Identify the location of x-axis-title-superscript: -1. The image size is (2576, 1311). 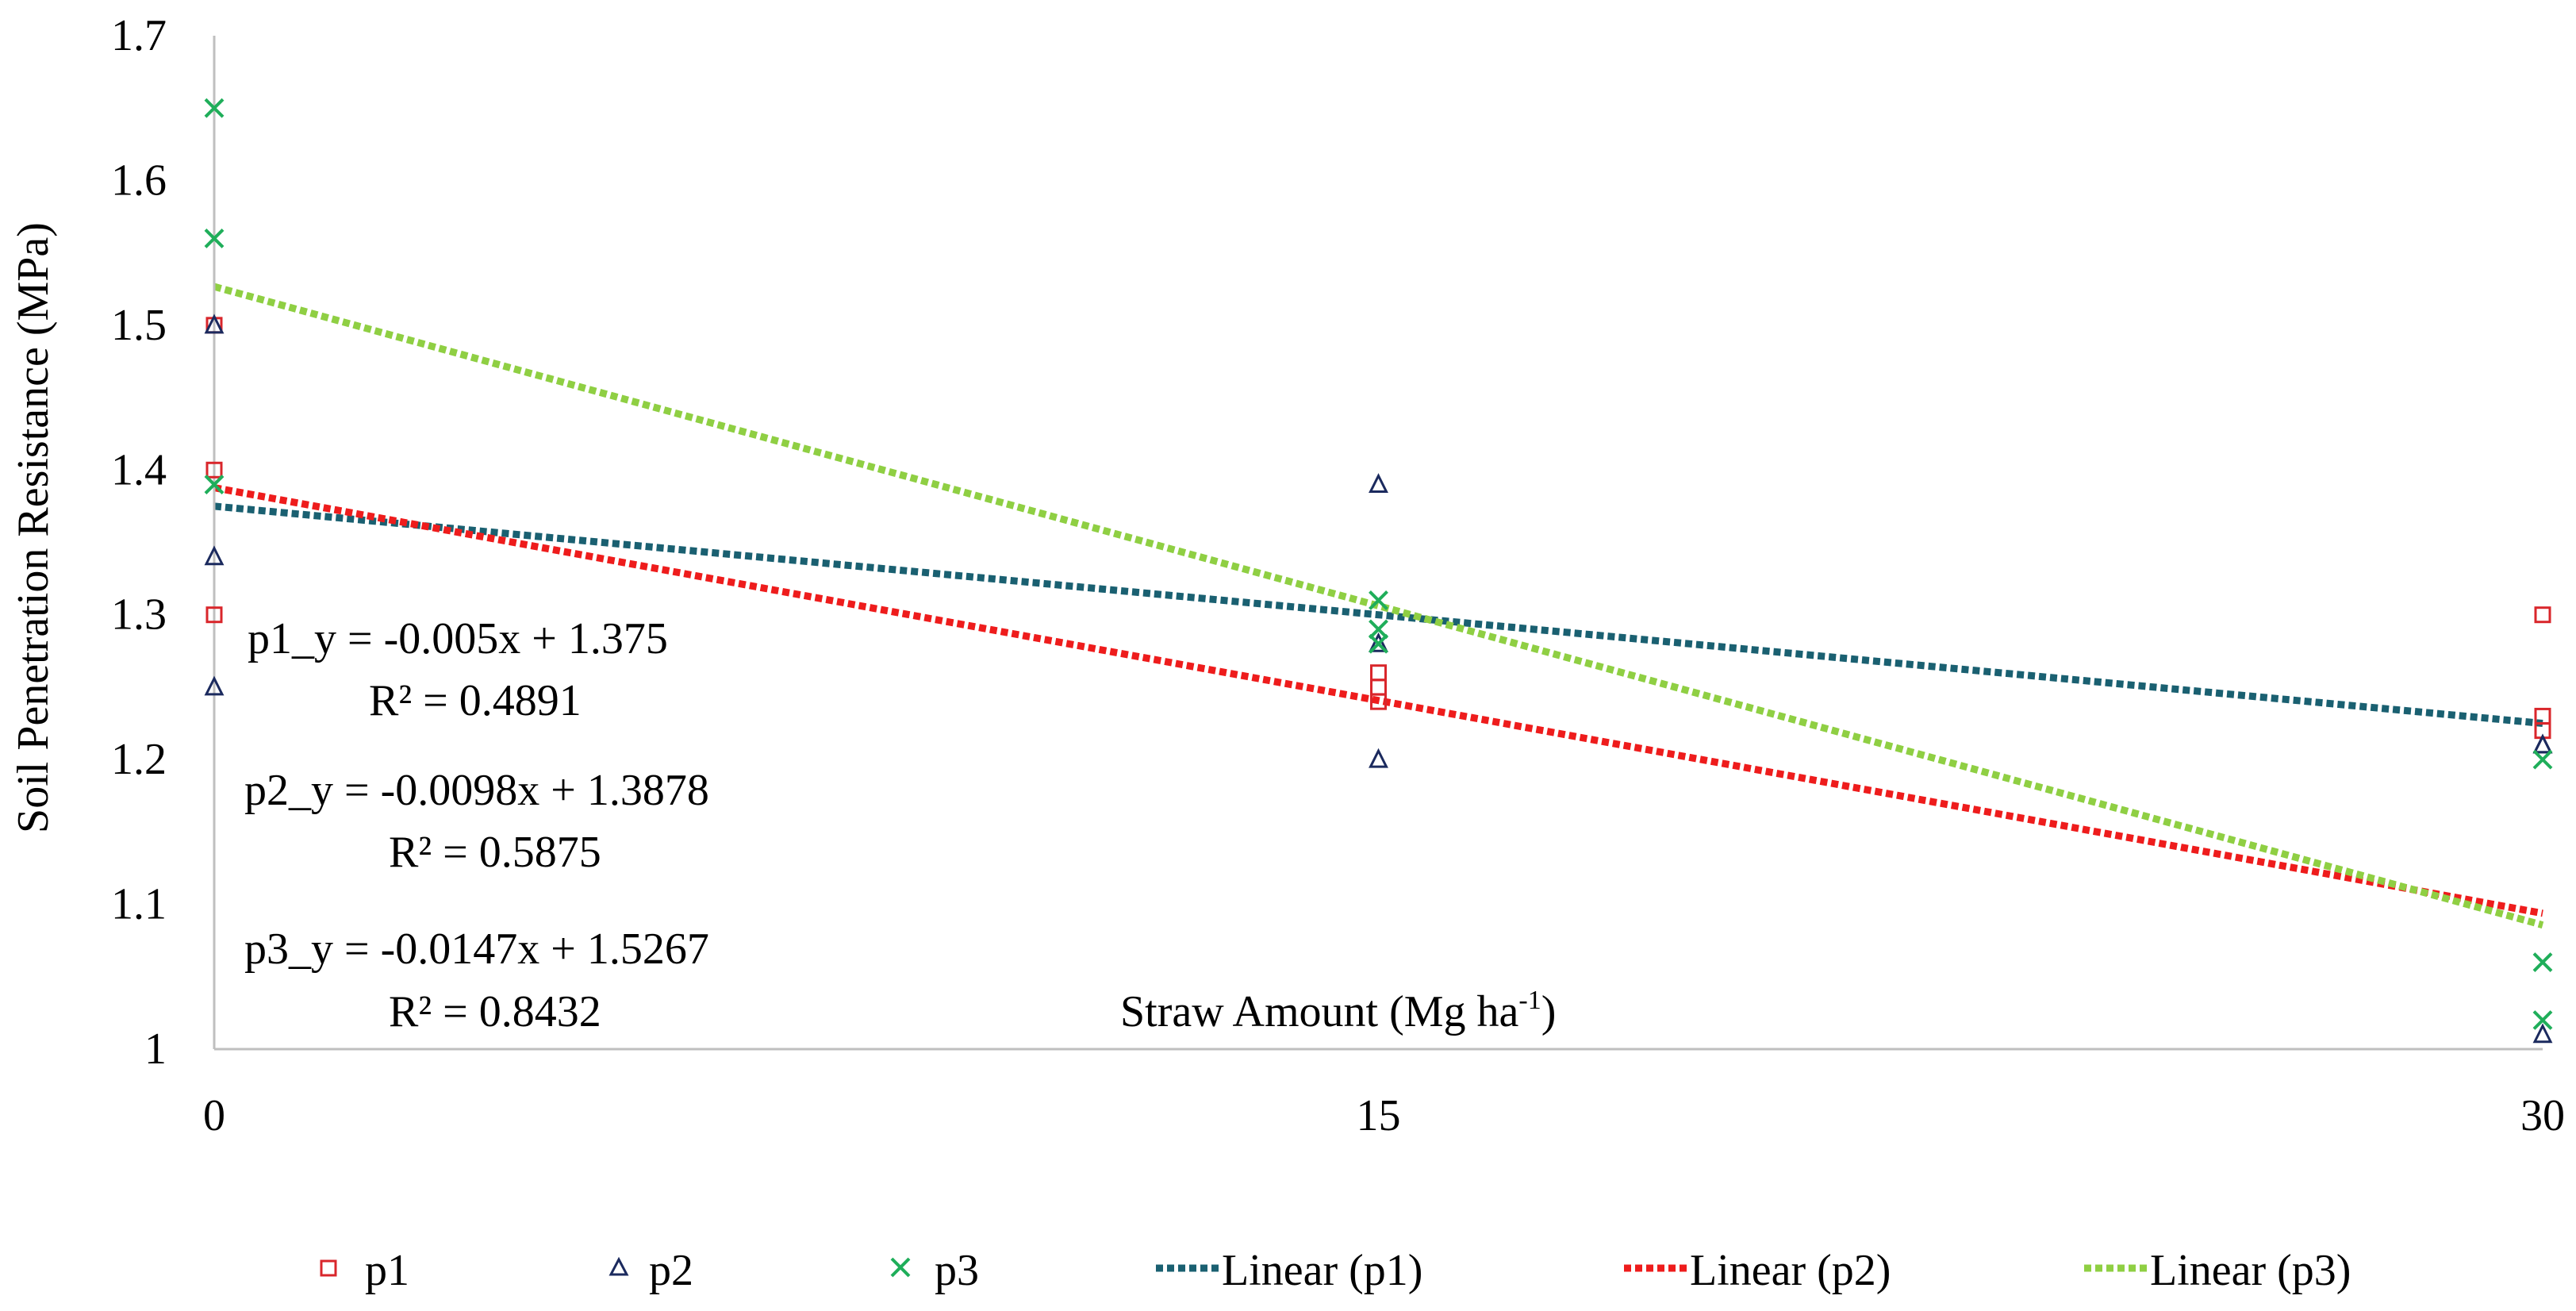
(1529, 1000).